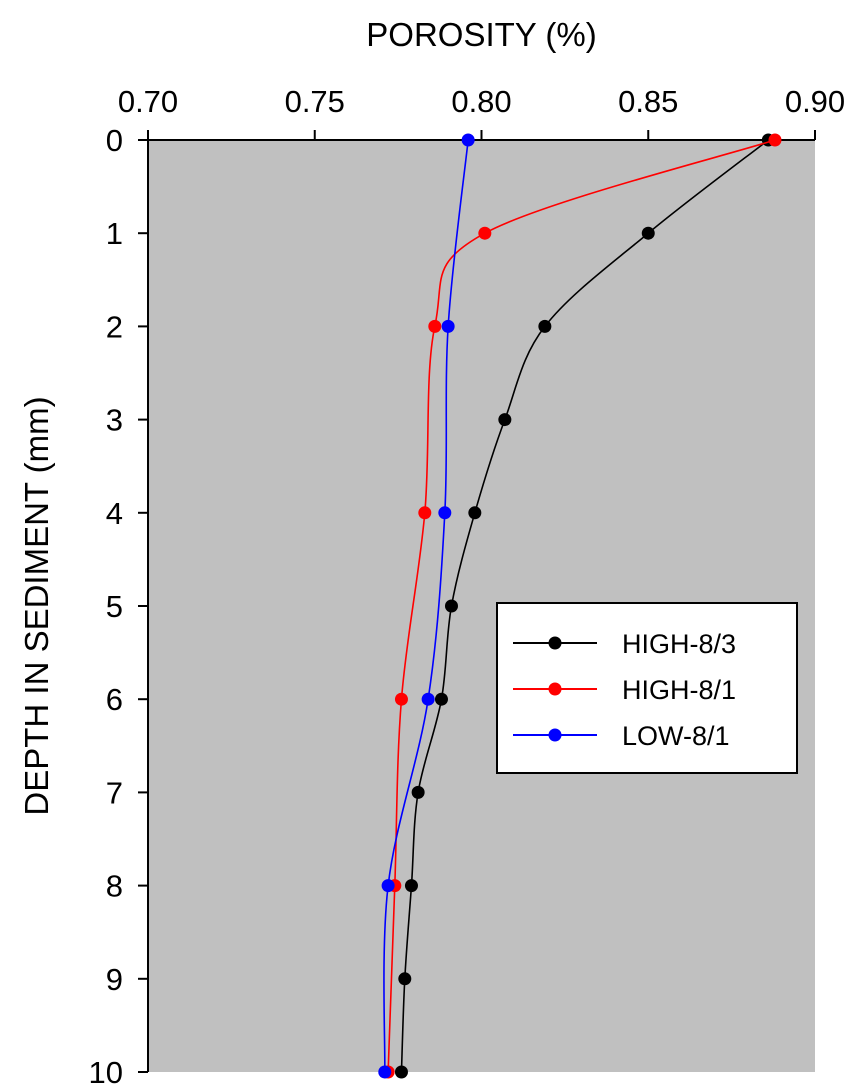 This screenshot has height=1085, width=854. Describe the element at coordinates (114, 513) in the screenshot. I see `y-tick-label: 4` at that location.